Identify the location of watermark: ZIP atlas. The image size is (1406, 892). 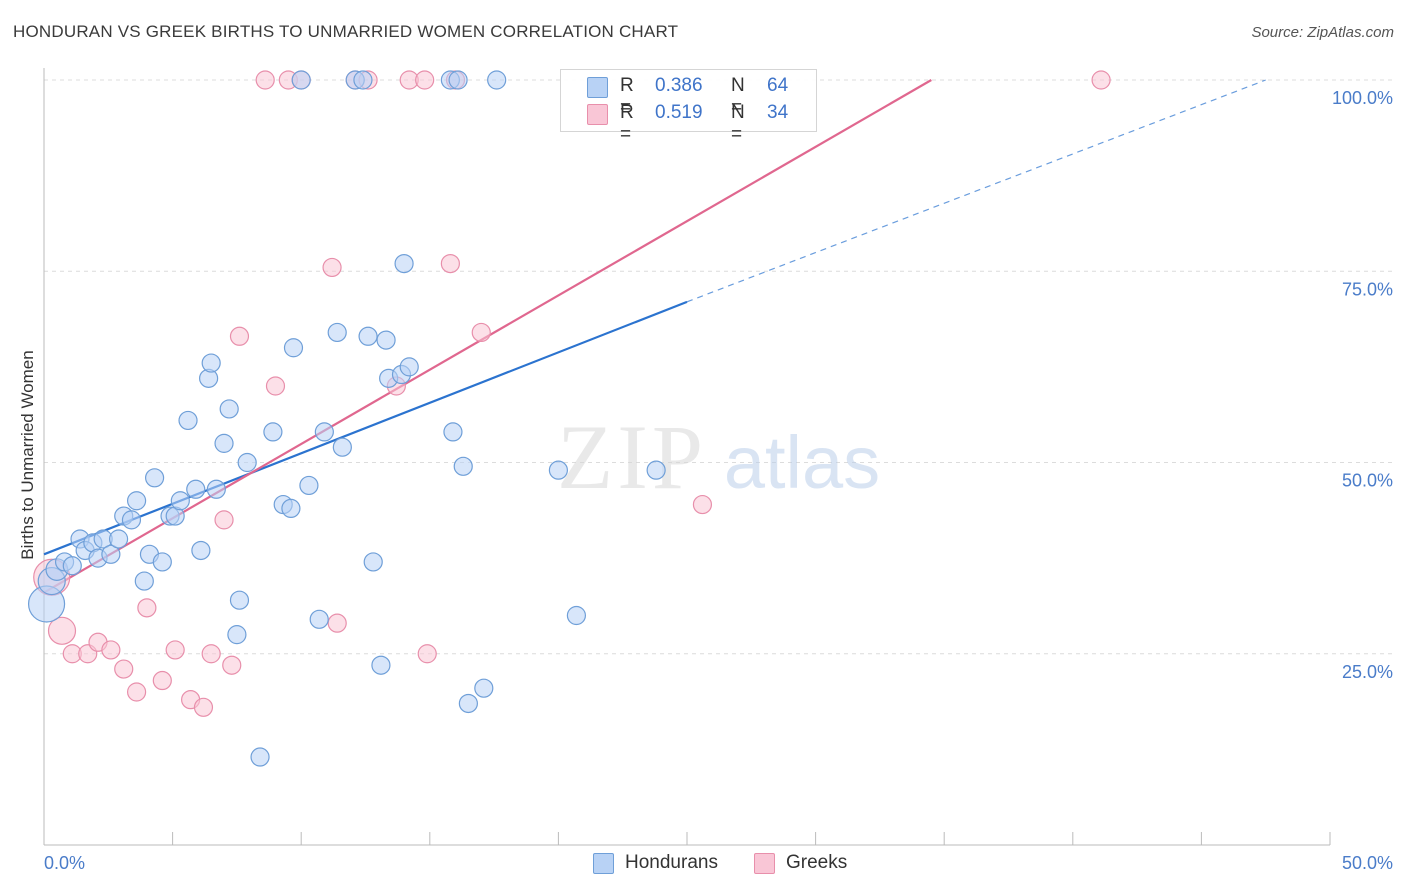
(718, 457).